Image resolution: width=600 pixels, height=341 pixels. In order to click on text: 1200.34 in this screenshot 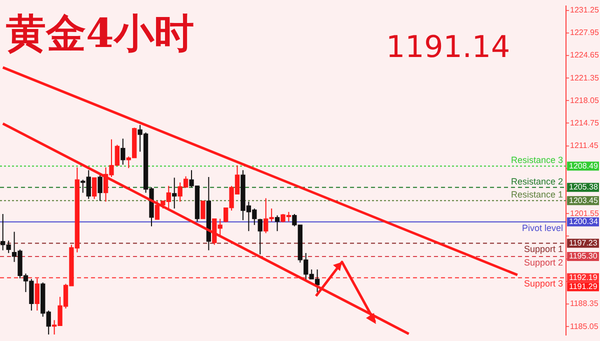, I will do `click(583, 221)`.